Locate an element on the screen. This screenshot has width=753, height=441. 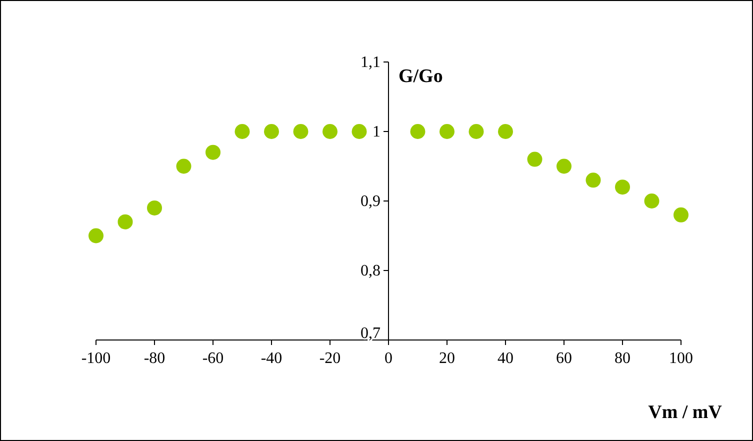
y-tick-label: 0,8 is located at coordinates (370, 271).